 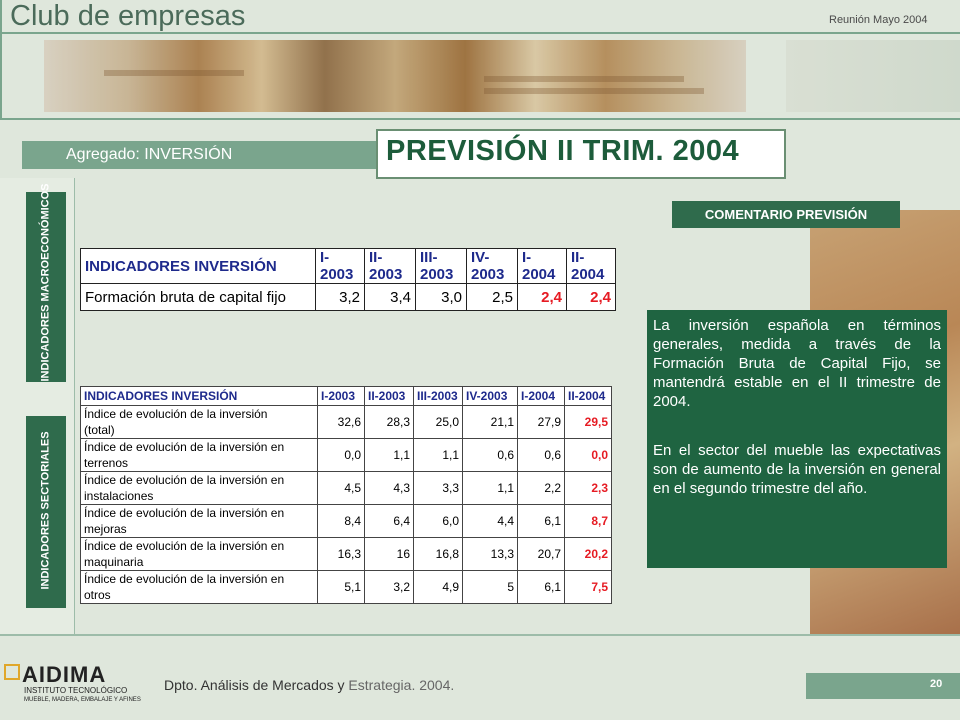 What do you see at coordinates (588, 554) in the screenshot?
I see `forecast-cell: 20,2` at bounding box center [588, 554].